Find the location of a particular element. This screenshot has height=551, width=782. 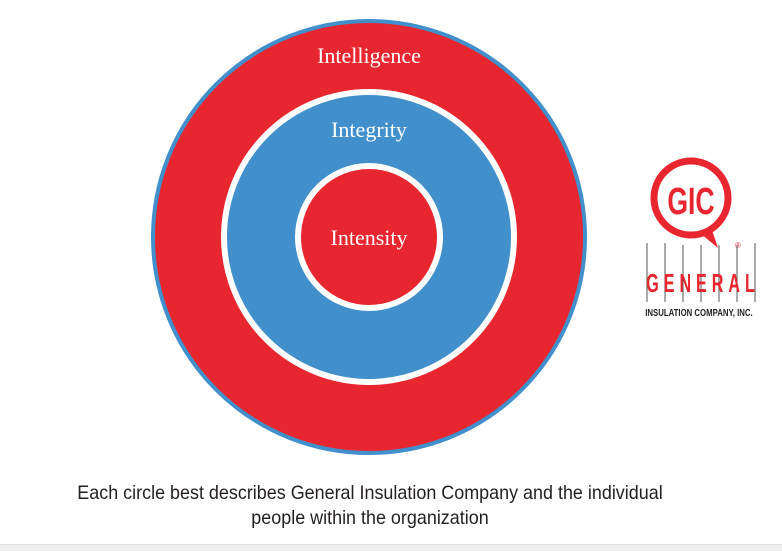

inner-circle-intensity is located at coordinates (369, 237).